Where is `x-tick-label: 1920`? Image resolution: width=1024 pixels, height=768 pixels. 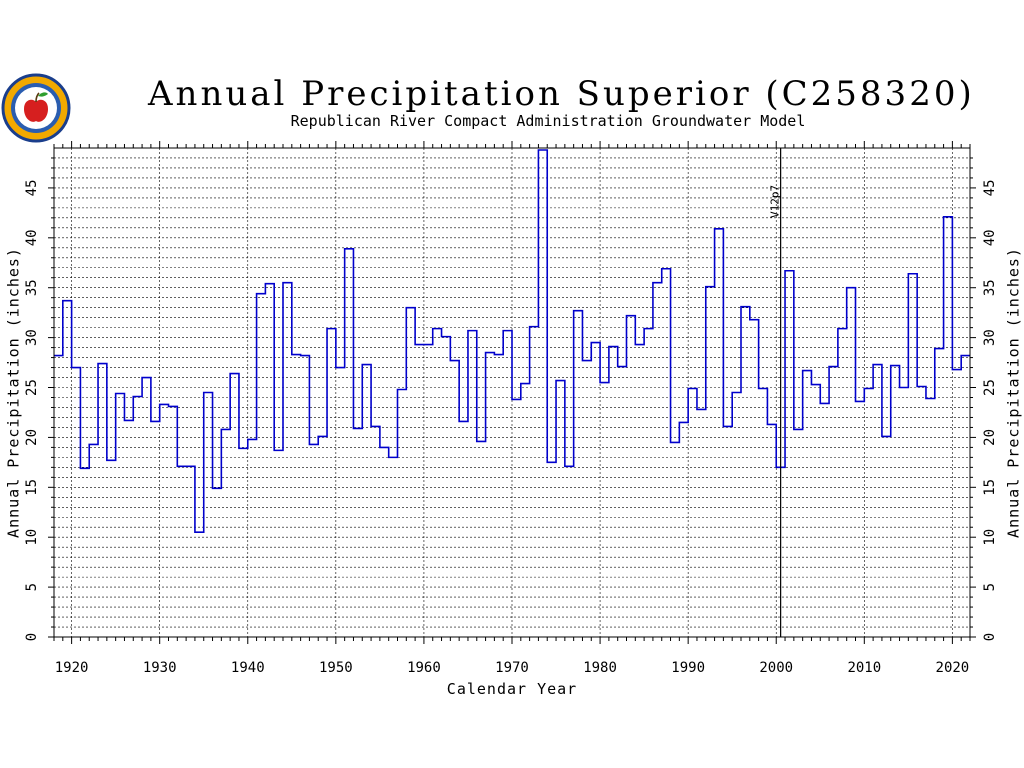 x-tick-label: 1920 is located at coordinates (72, 668).